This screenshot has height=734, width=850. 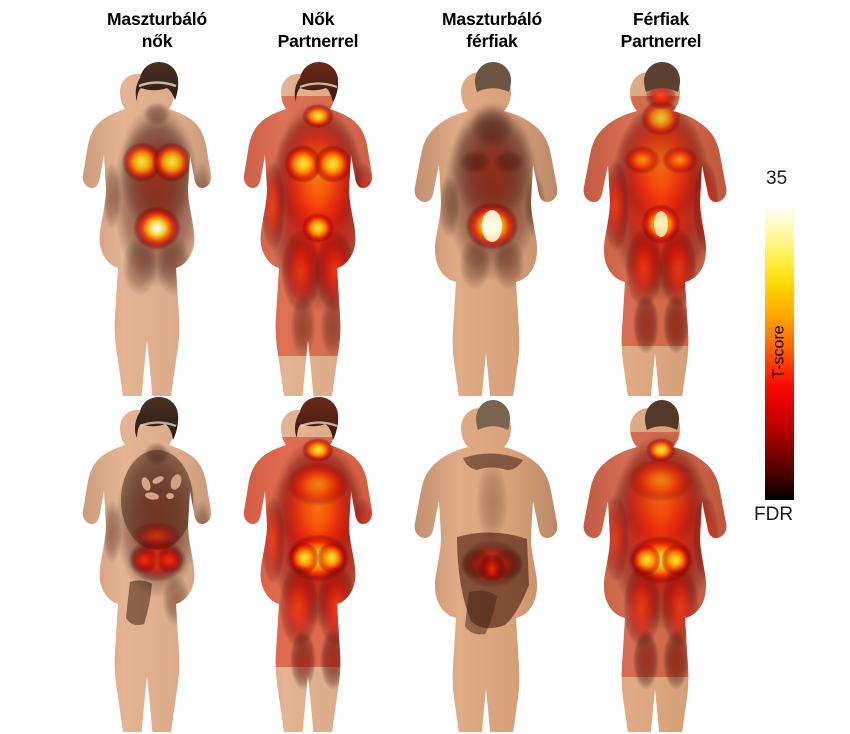 What do you see at coordinates (492, 30) in the screenshot?
I see `column-header-masturbating-men: Maszturbáló férfiak` at bounding box center [492, 30].